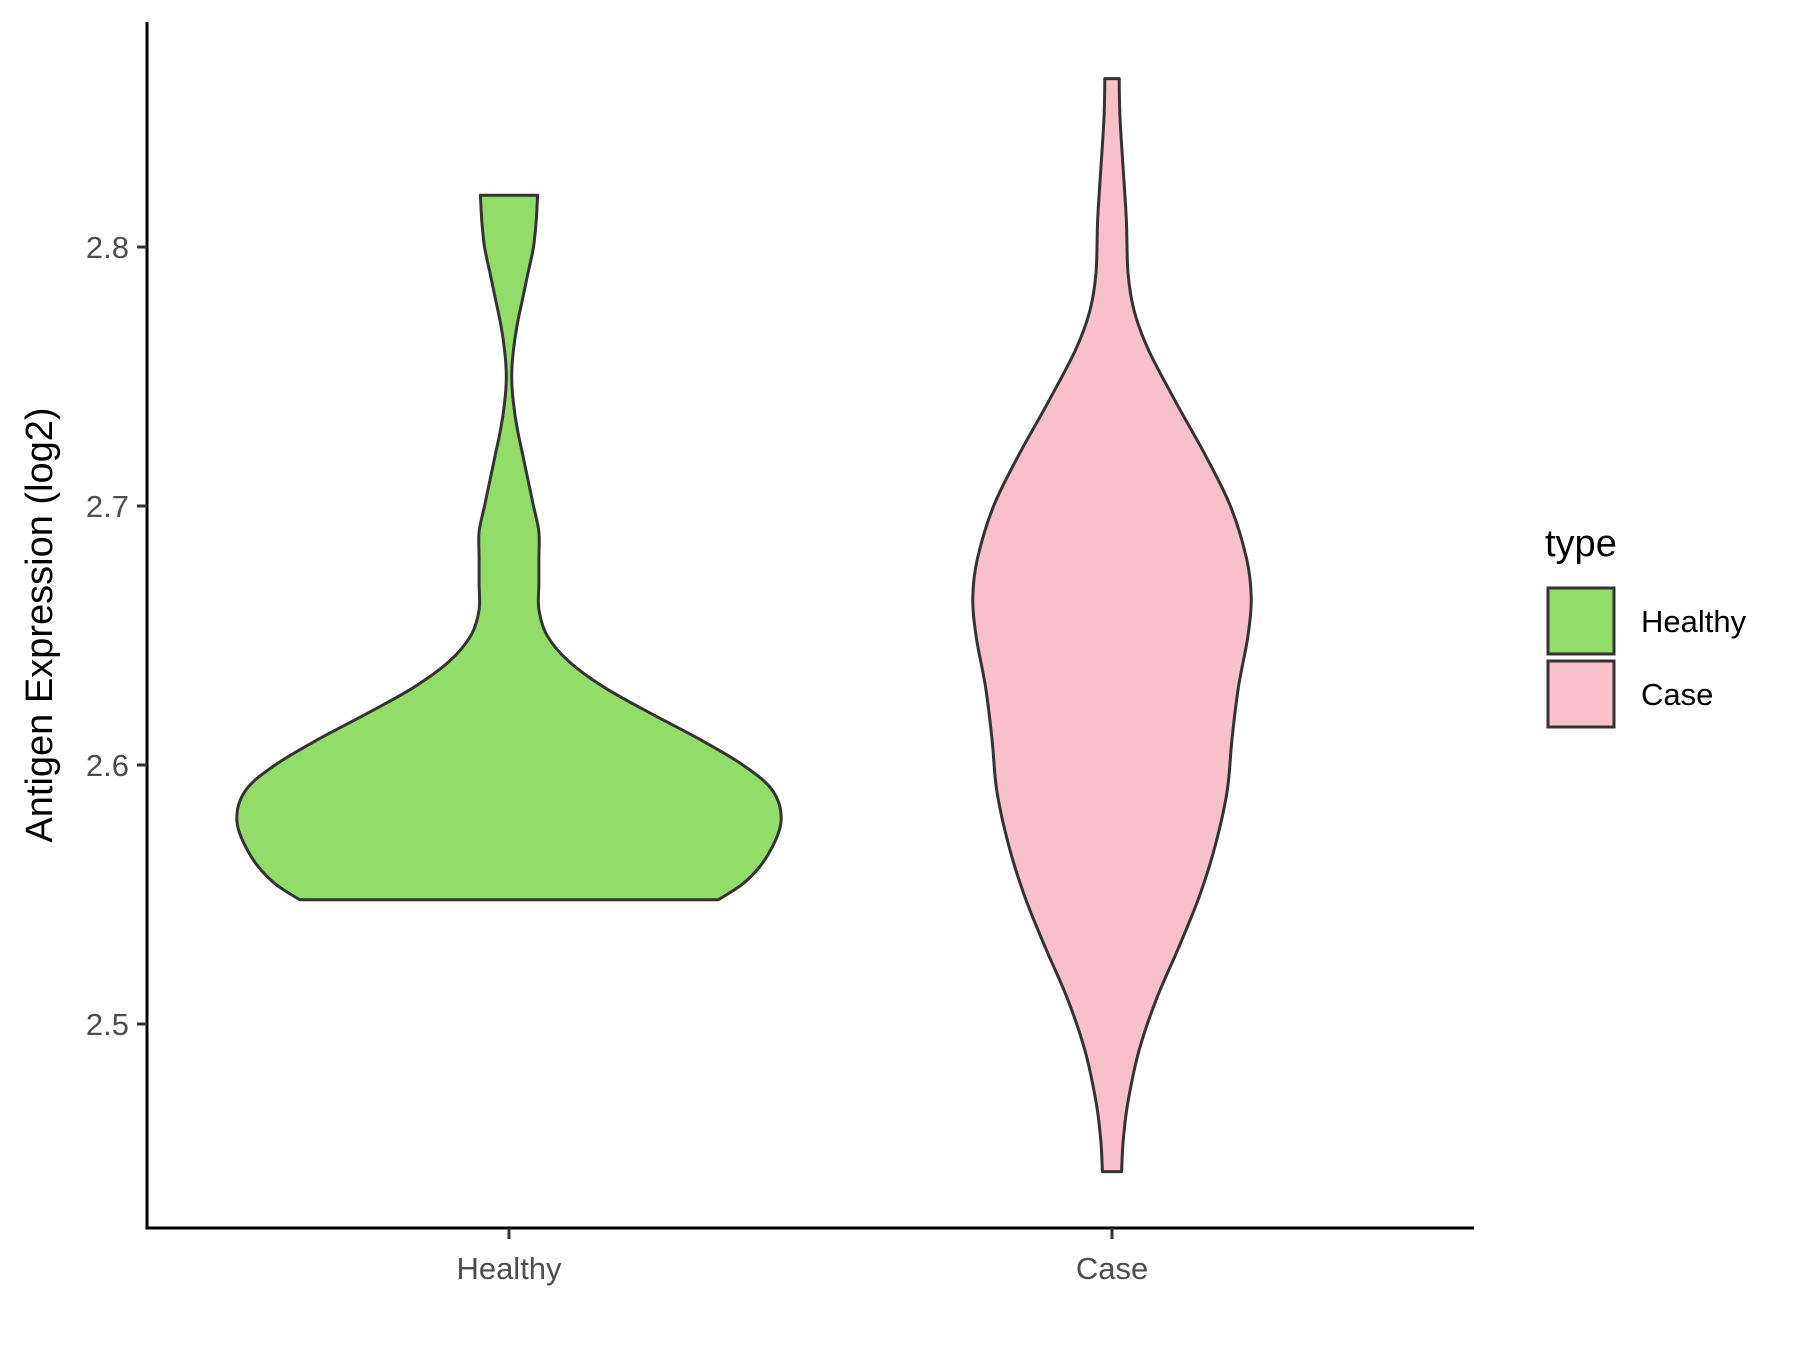 The image size is (1800, 1355). What do you see at coordinates (802, 1257) in the screenshot?
I see `x-ticks: Healthy Case` at bounding box center [802, 1257].